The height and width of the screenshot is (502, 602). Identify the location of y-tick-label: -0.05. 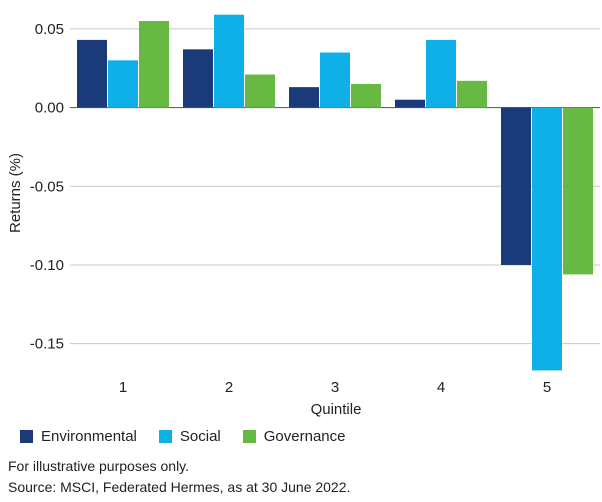
(47, 186).